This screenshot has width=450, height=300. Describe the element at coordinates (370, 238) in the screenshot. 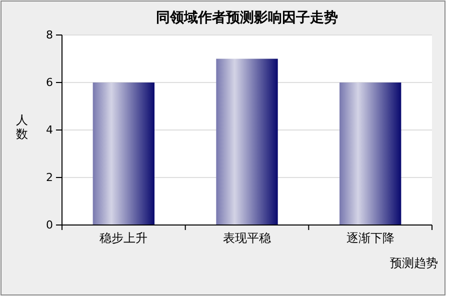

I see `x-tick-label: 逐渐下降` at that location.